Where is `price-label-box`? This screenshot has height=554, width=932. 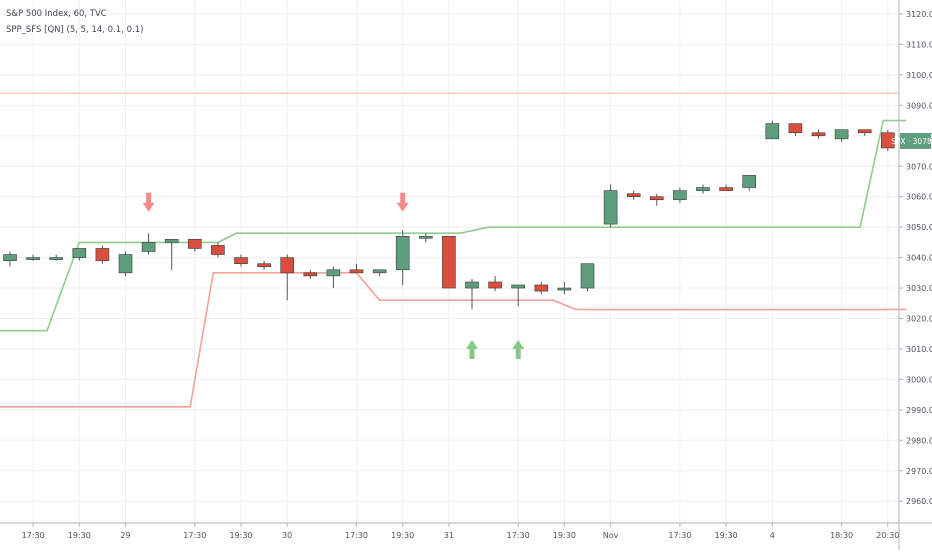
price-label-box is located at coordinates (915, 140).